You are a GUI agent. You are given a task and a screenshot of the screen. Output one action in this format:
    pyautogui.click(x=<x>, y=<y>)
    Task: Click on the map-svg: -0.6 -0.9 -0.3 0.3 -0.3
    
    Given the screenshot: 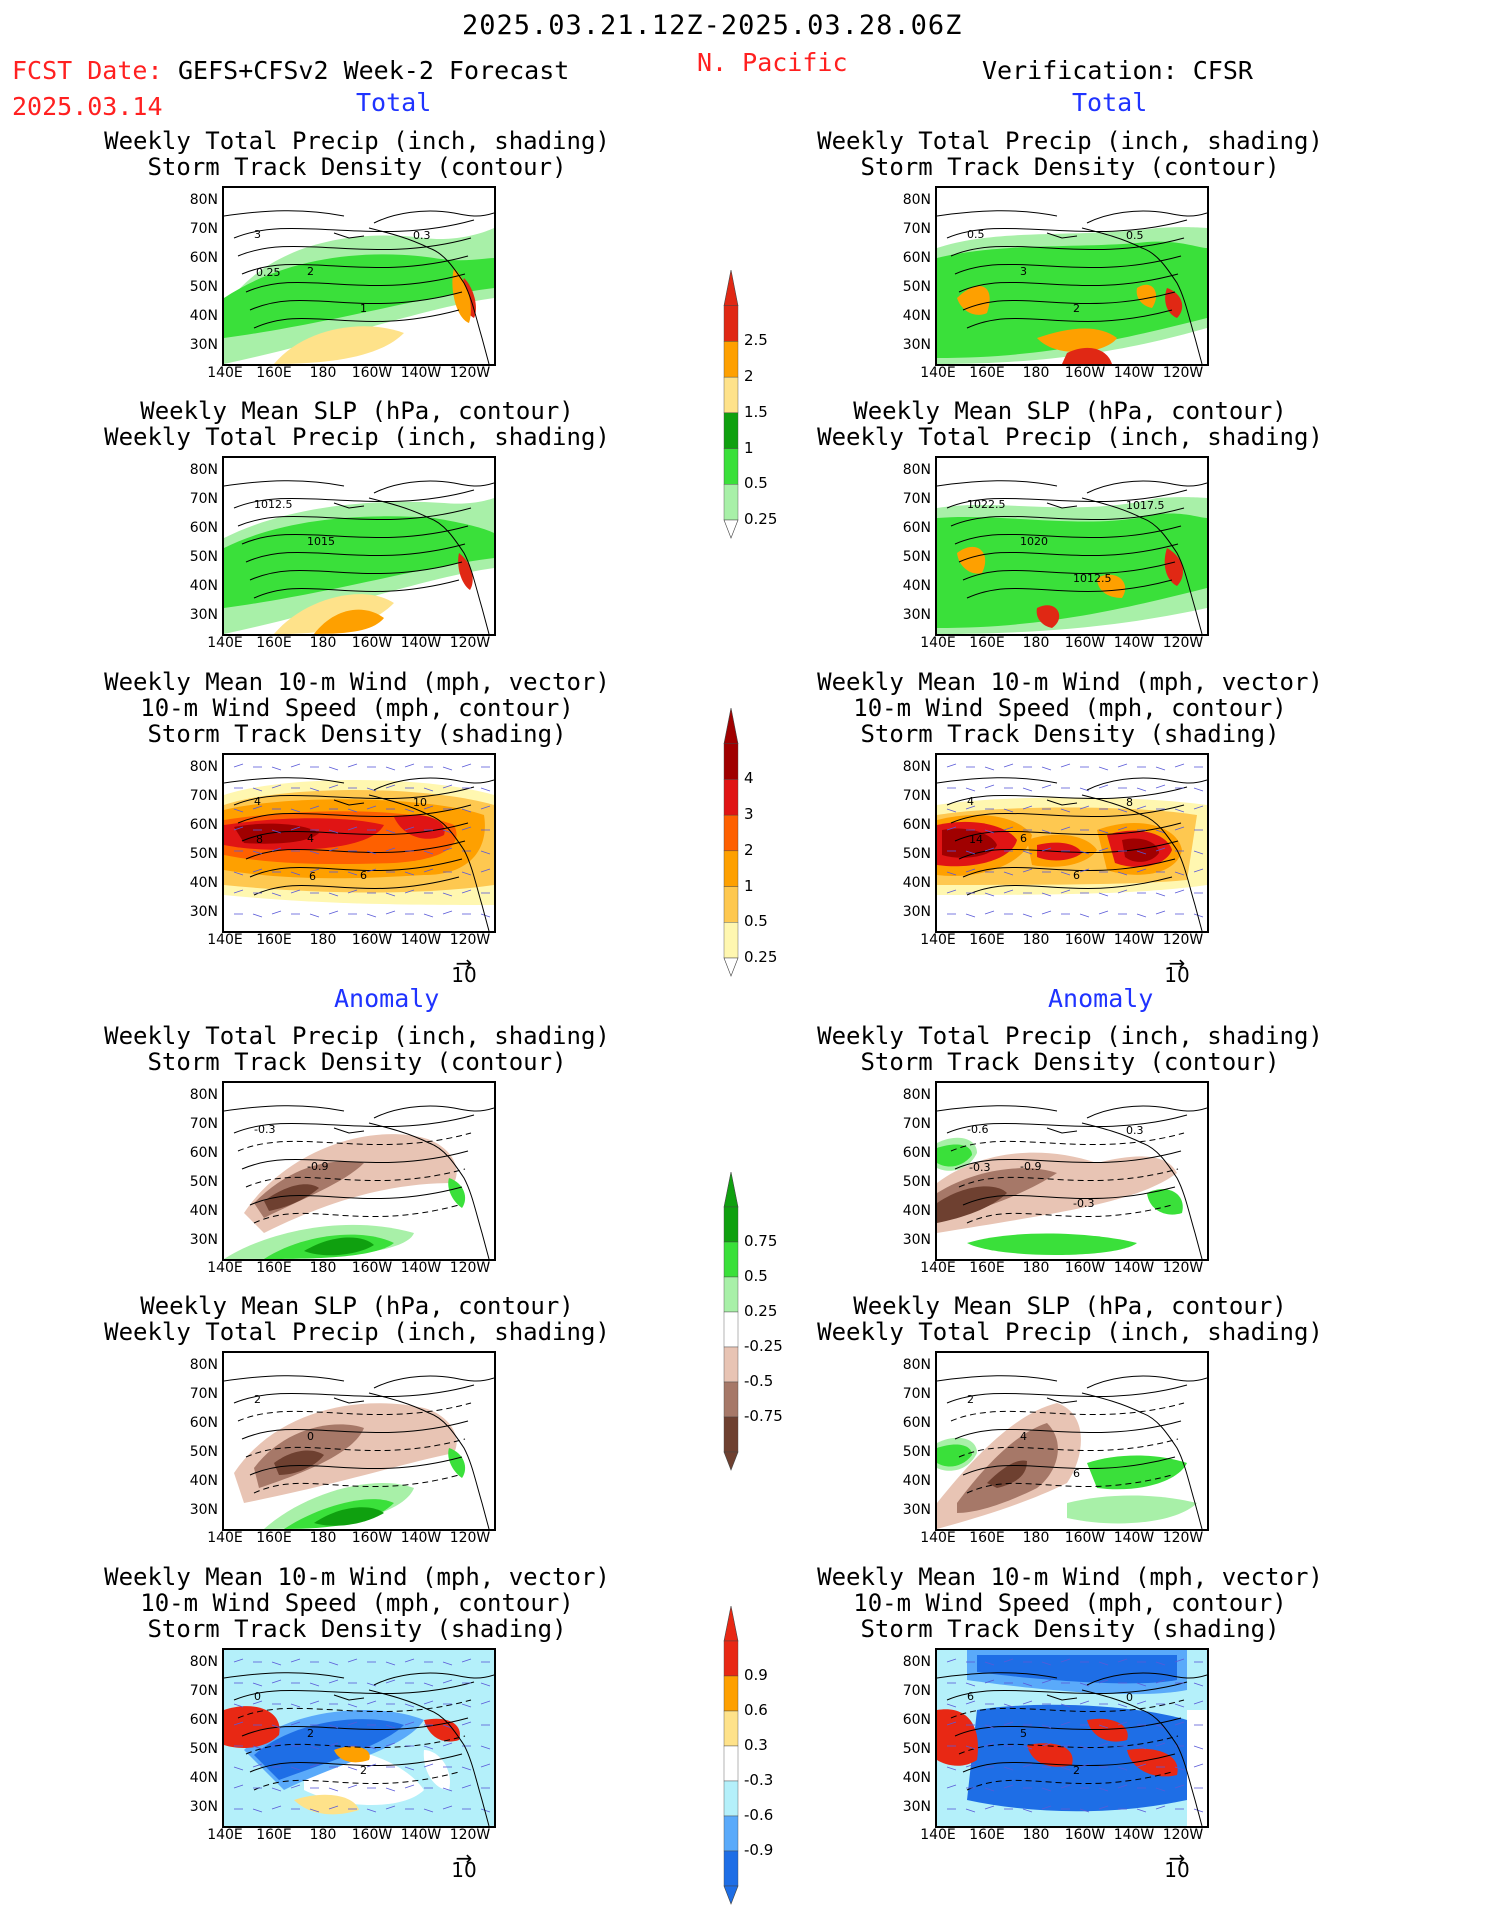 What is the action you would take?
    pyautogui.click(x=1072, y=1182)
    